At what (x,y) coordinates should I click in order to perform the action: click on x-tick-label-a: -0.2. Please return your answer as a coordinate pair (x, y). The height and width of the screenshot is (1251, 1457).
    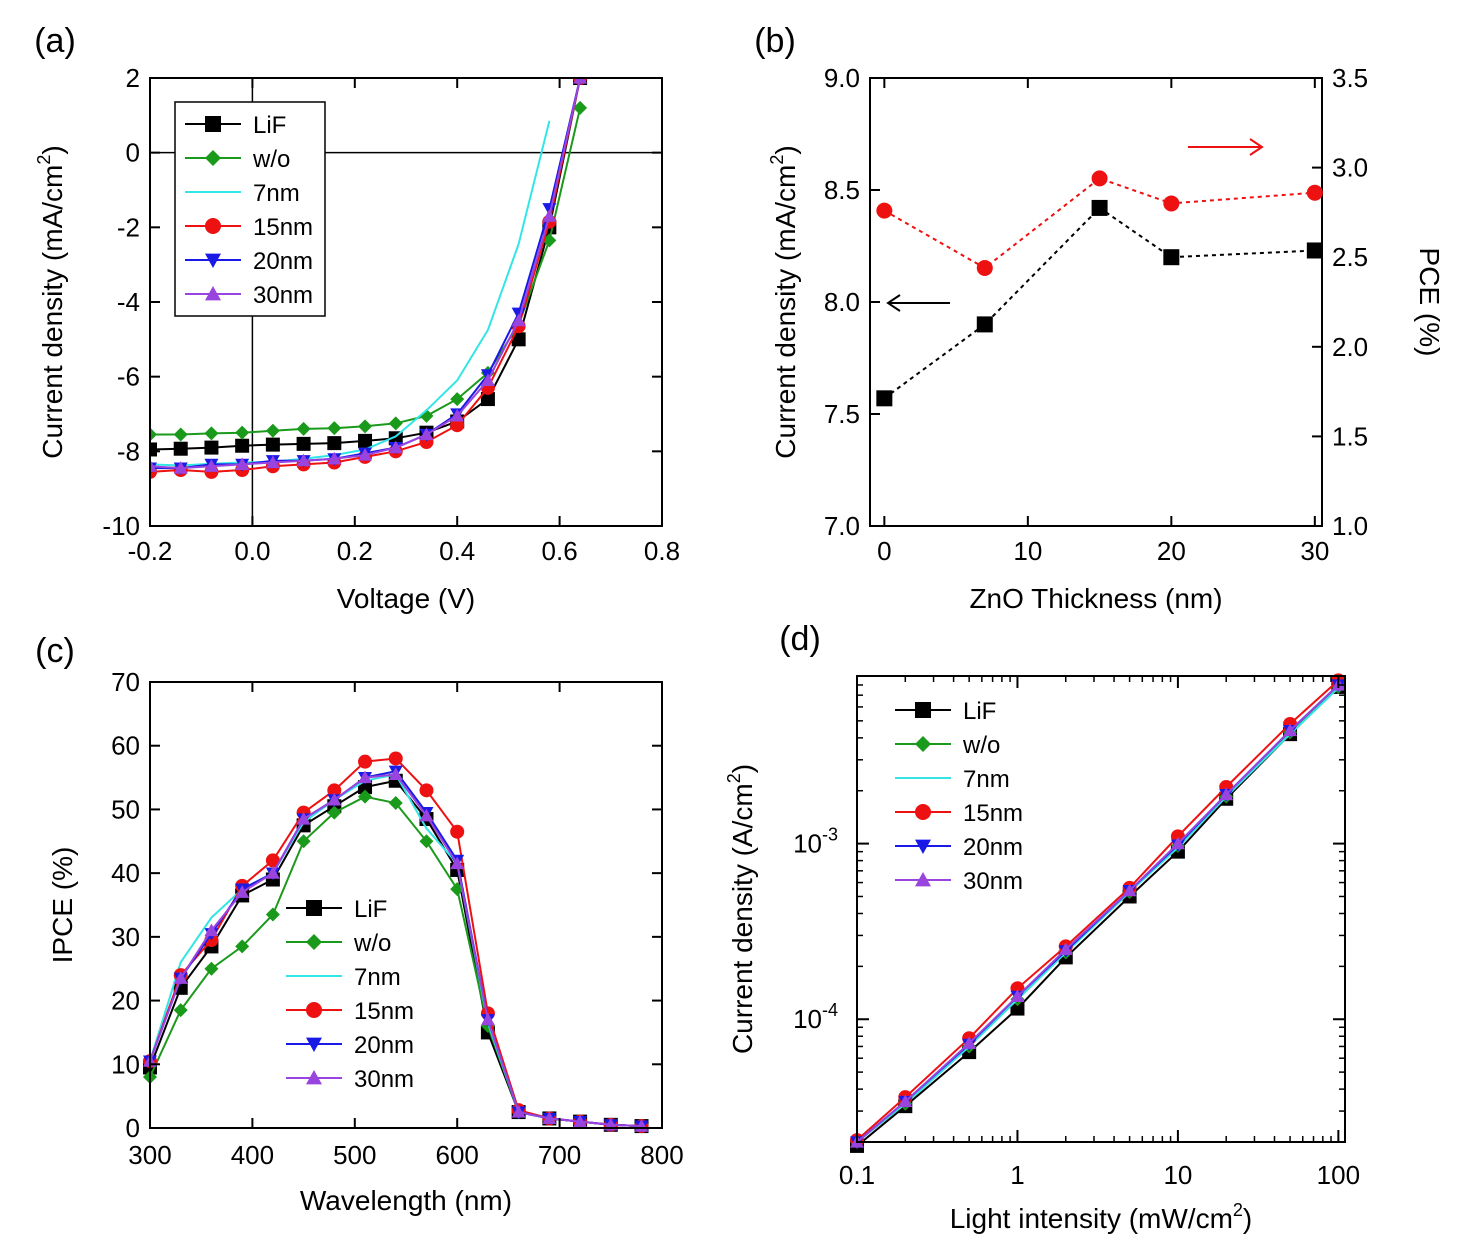
    Looking at the image, I should click on (150, 551).